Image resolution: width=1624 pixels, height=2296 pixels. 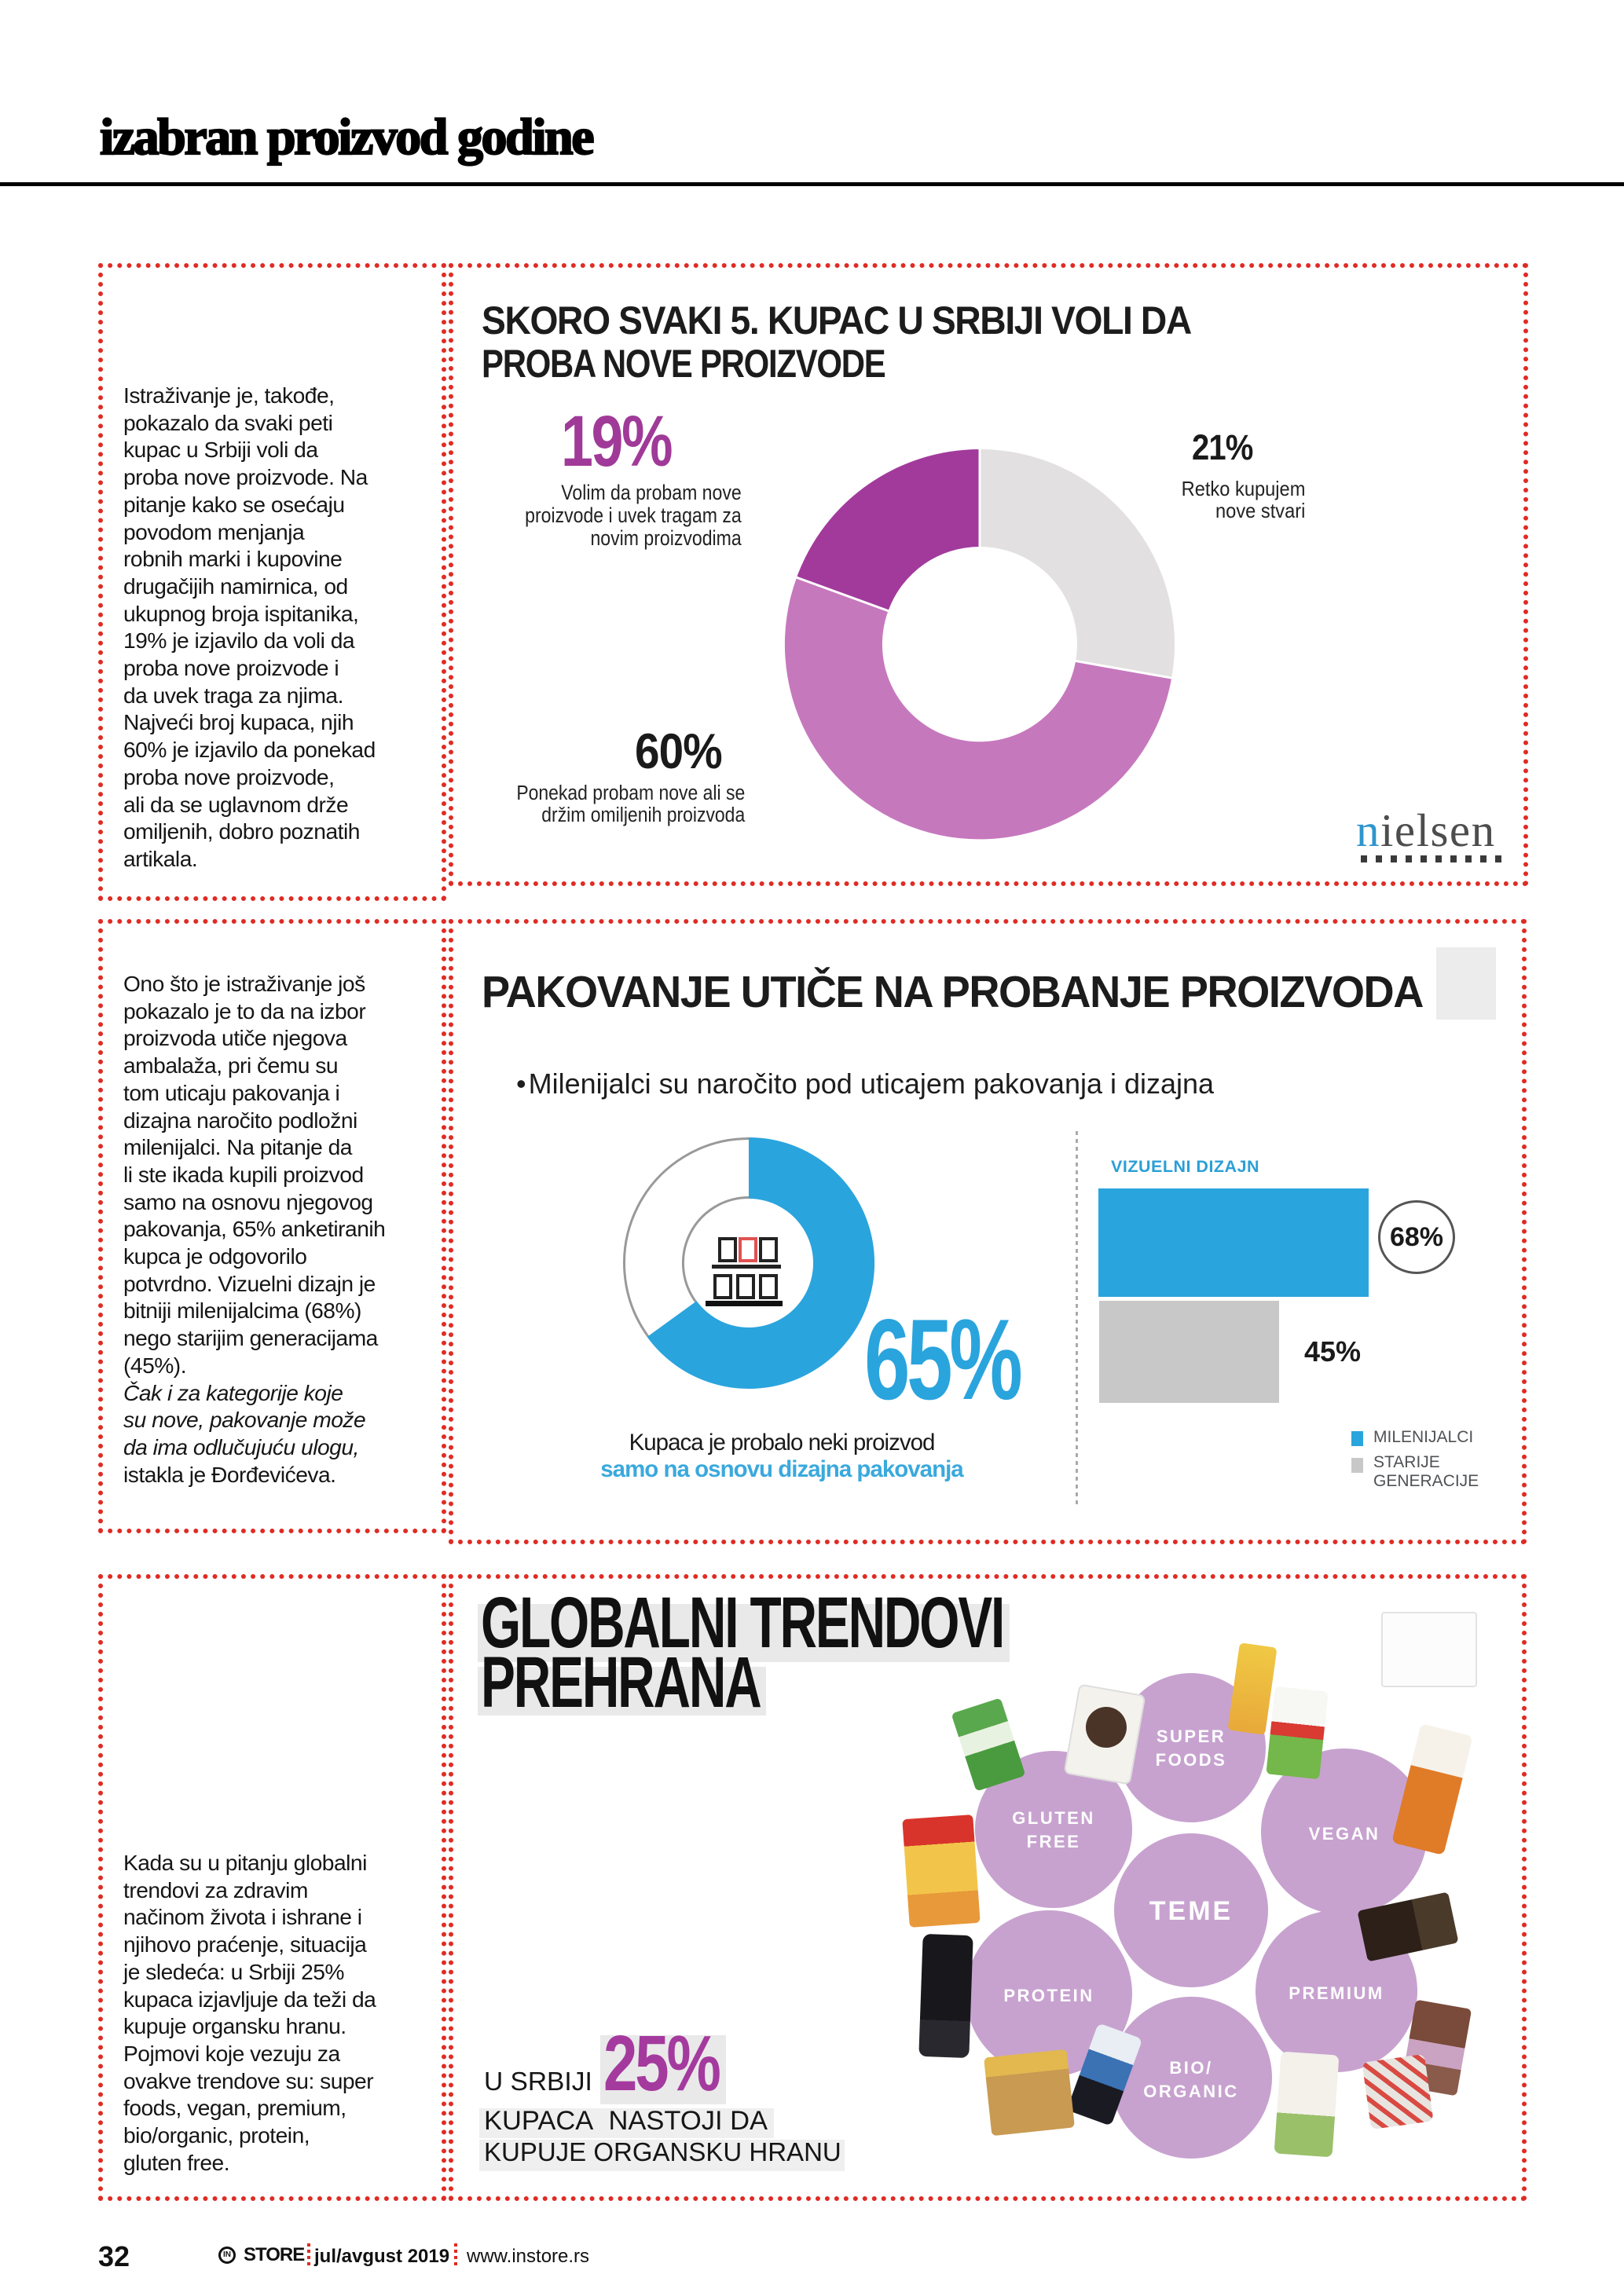 What do you see at coordinates (1344, 1834) in the screenshot?
I see `svg-text: VEGAN` at bounding box center [1344, 1834].